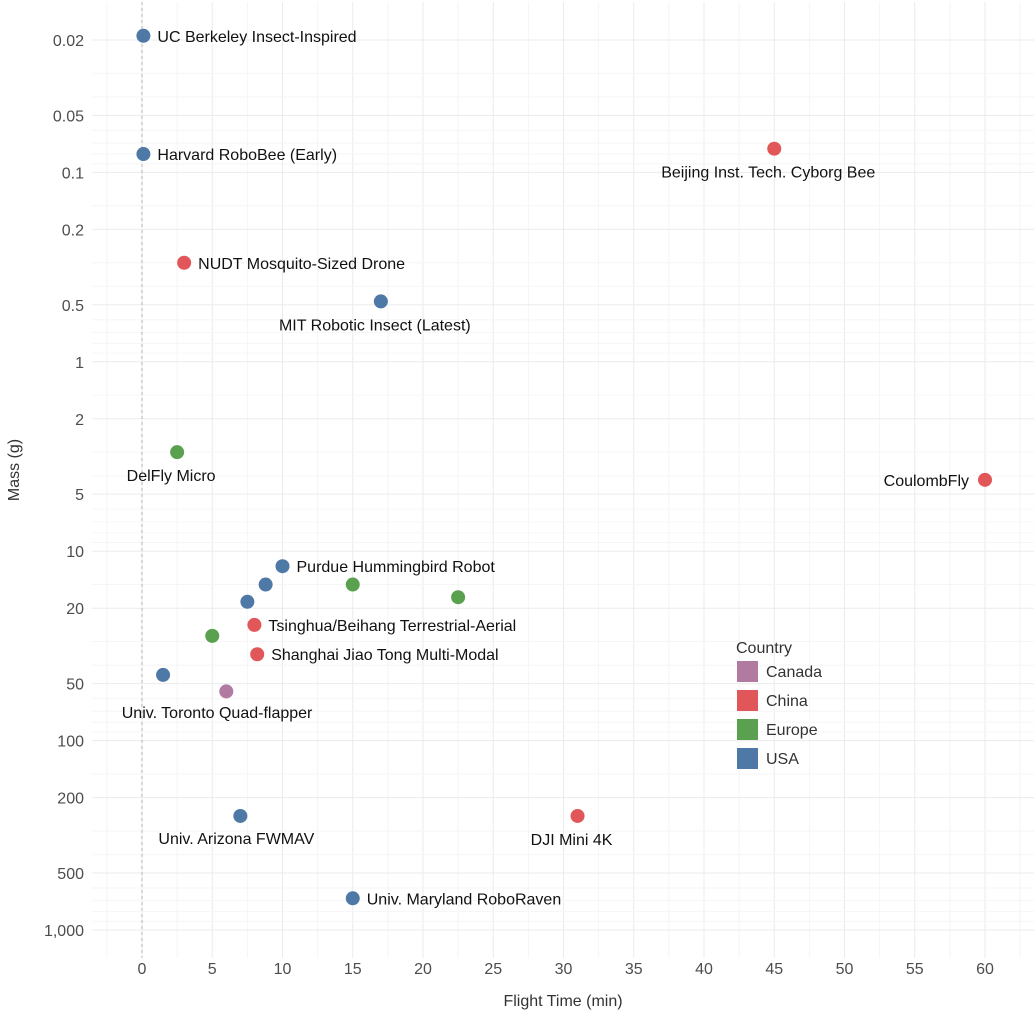  I want to click on x-tick-label: 30, so click(564, 969).